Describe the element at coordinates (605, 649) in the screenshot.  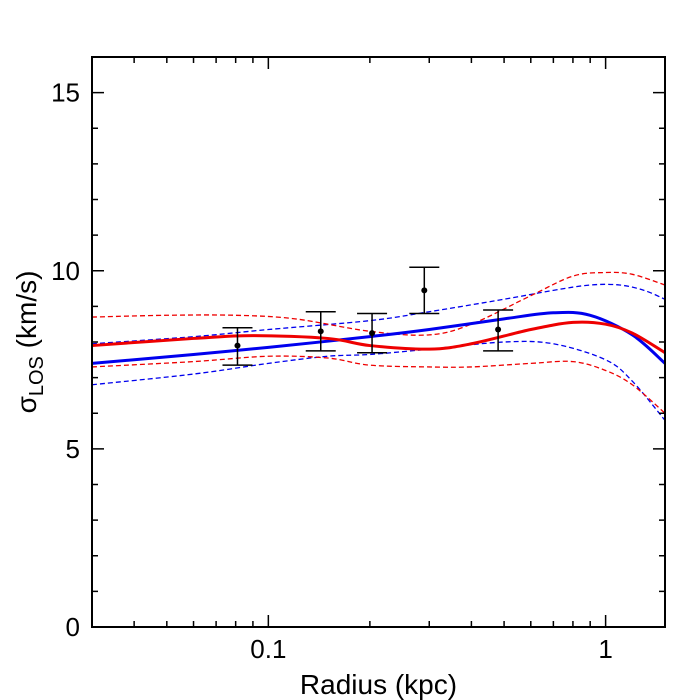
I see `x-tick-label: 1` at that location.